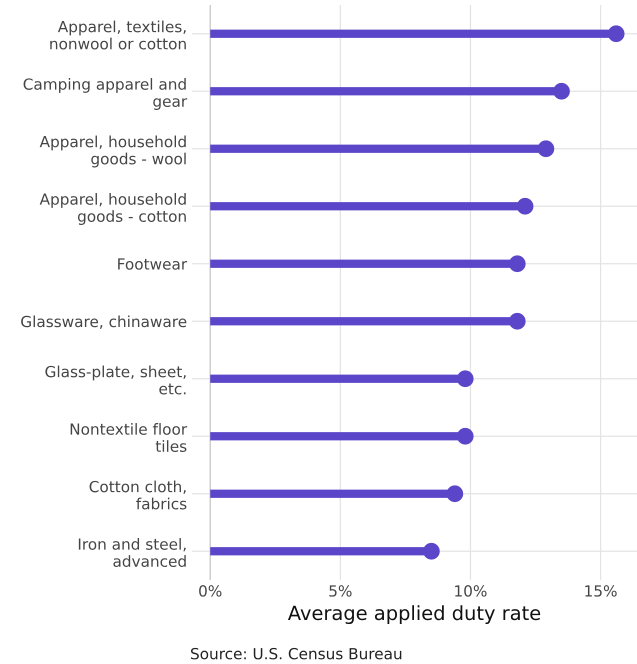 This screenshot has height=664, width=637. Describe the element at coordinates (113, 152) in the screenshot. I see `y-tick-label: Apparel, household goods - wool` at that location.